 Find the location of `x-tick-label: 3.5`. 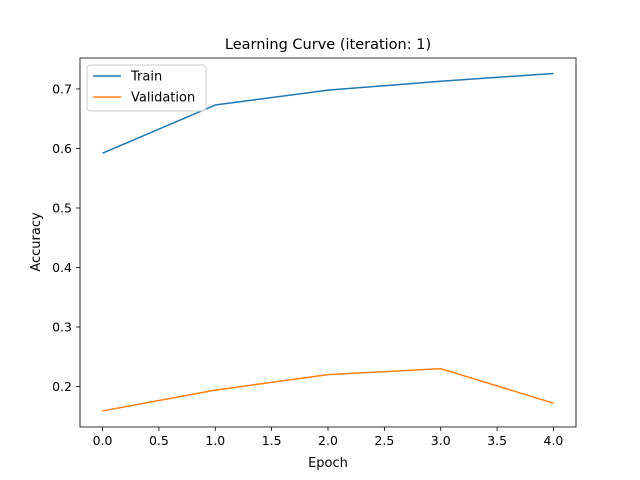

x-tick-label: 3.5 is located at coordinates (497, 440).